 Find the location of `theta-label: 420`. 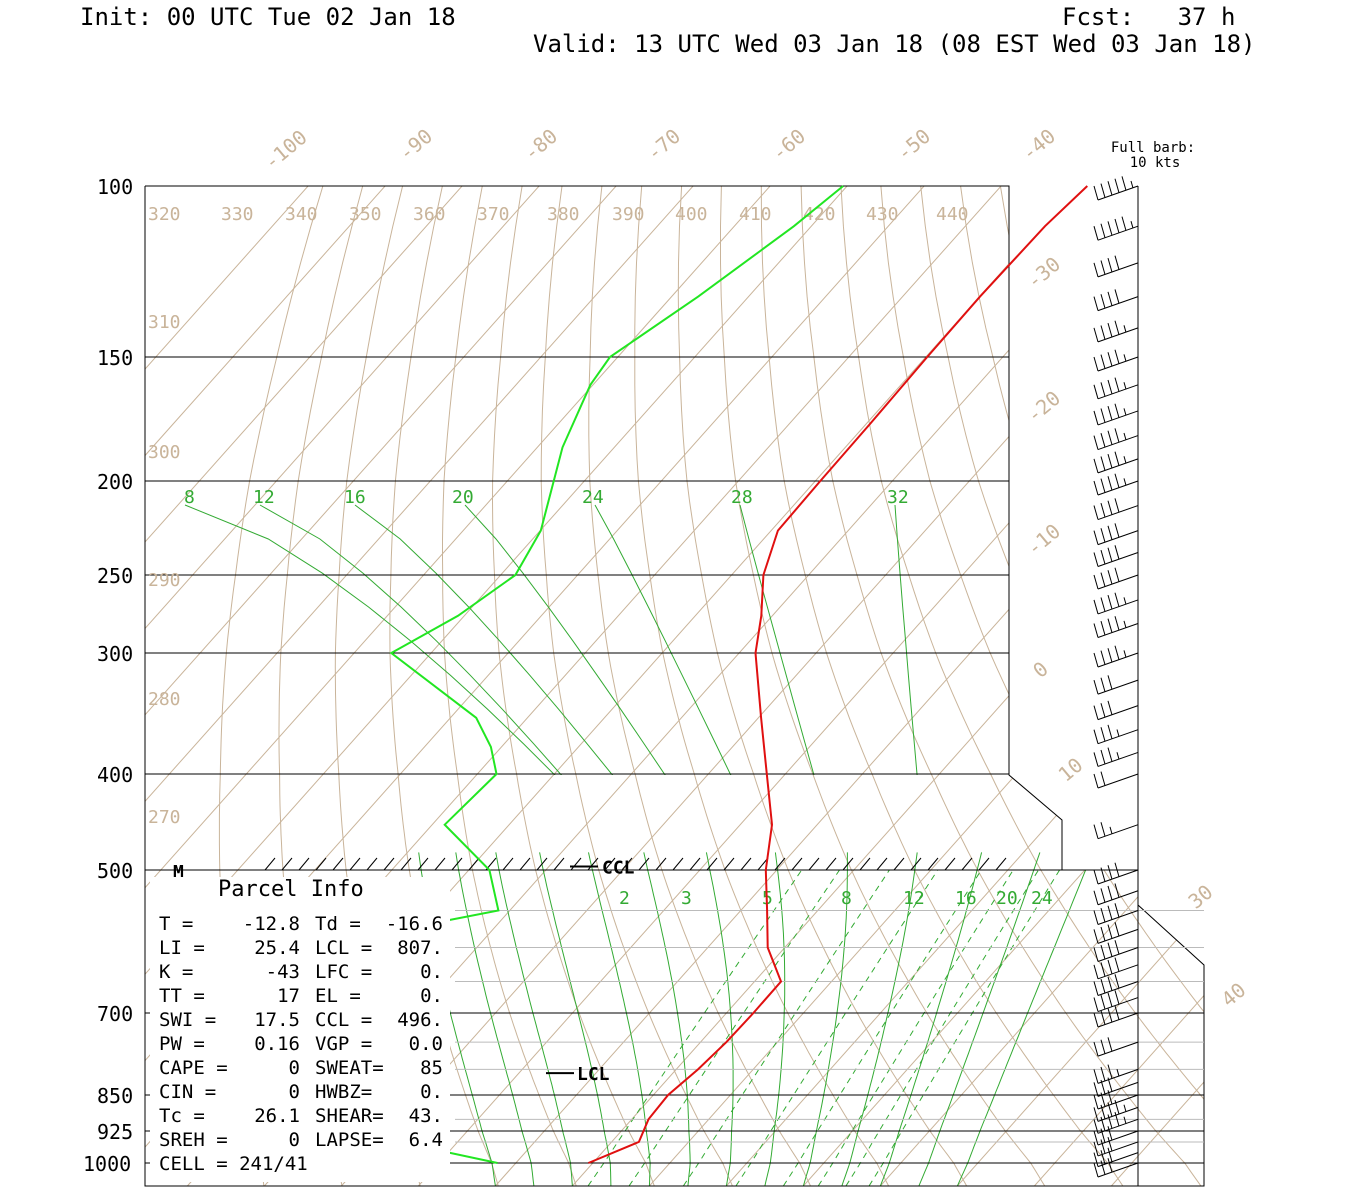

theta-label: 420 is located at coordinates (819, 214).